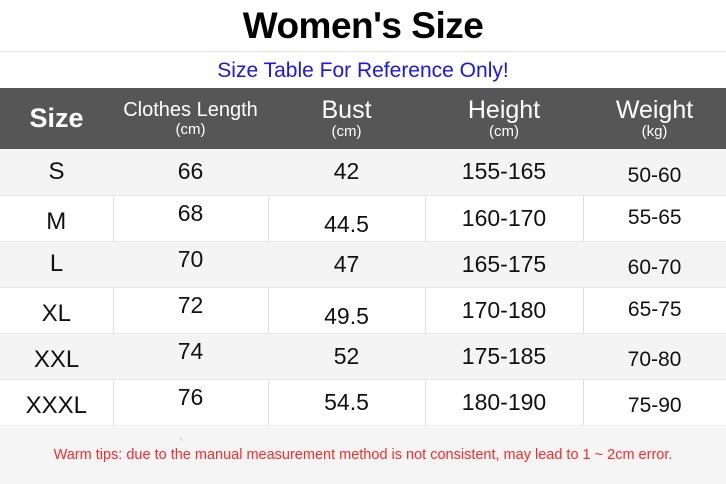 The width and height of the screenshot is (726, 484). I want to click on cell-length: 74, so click(190, 356).